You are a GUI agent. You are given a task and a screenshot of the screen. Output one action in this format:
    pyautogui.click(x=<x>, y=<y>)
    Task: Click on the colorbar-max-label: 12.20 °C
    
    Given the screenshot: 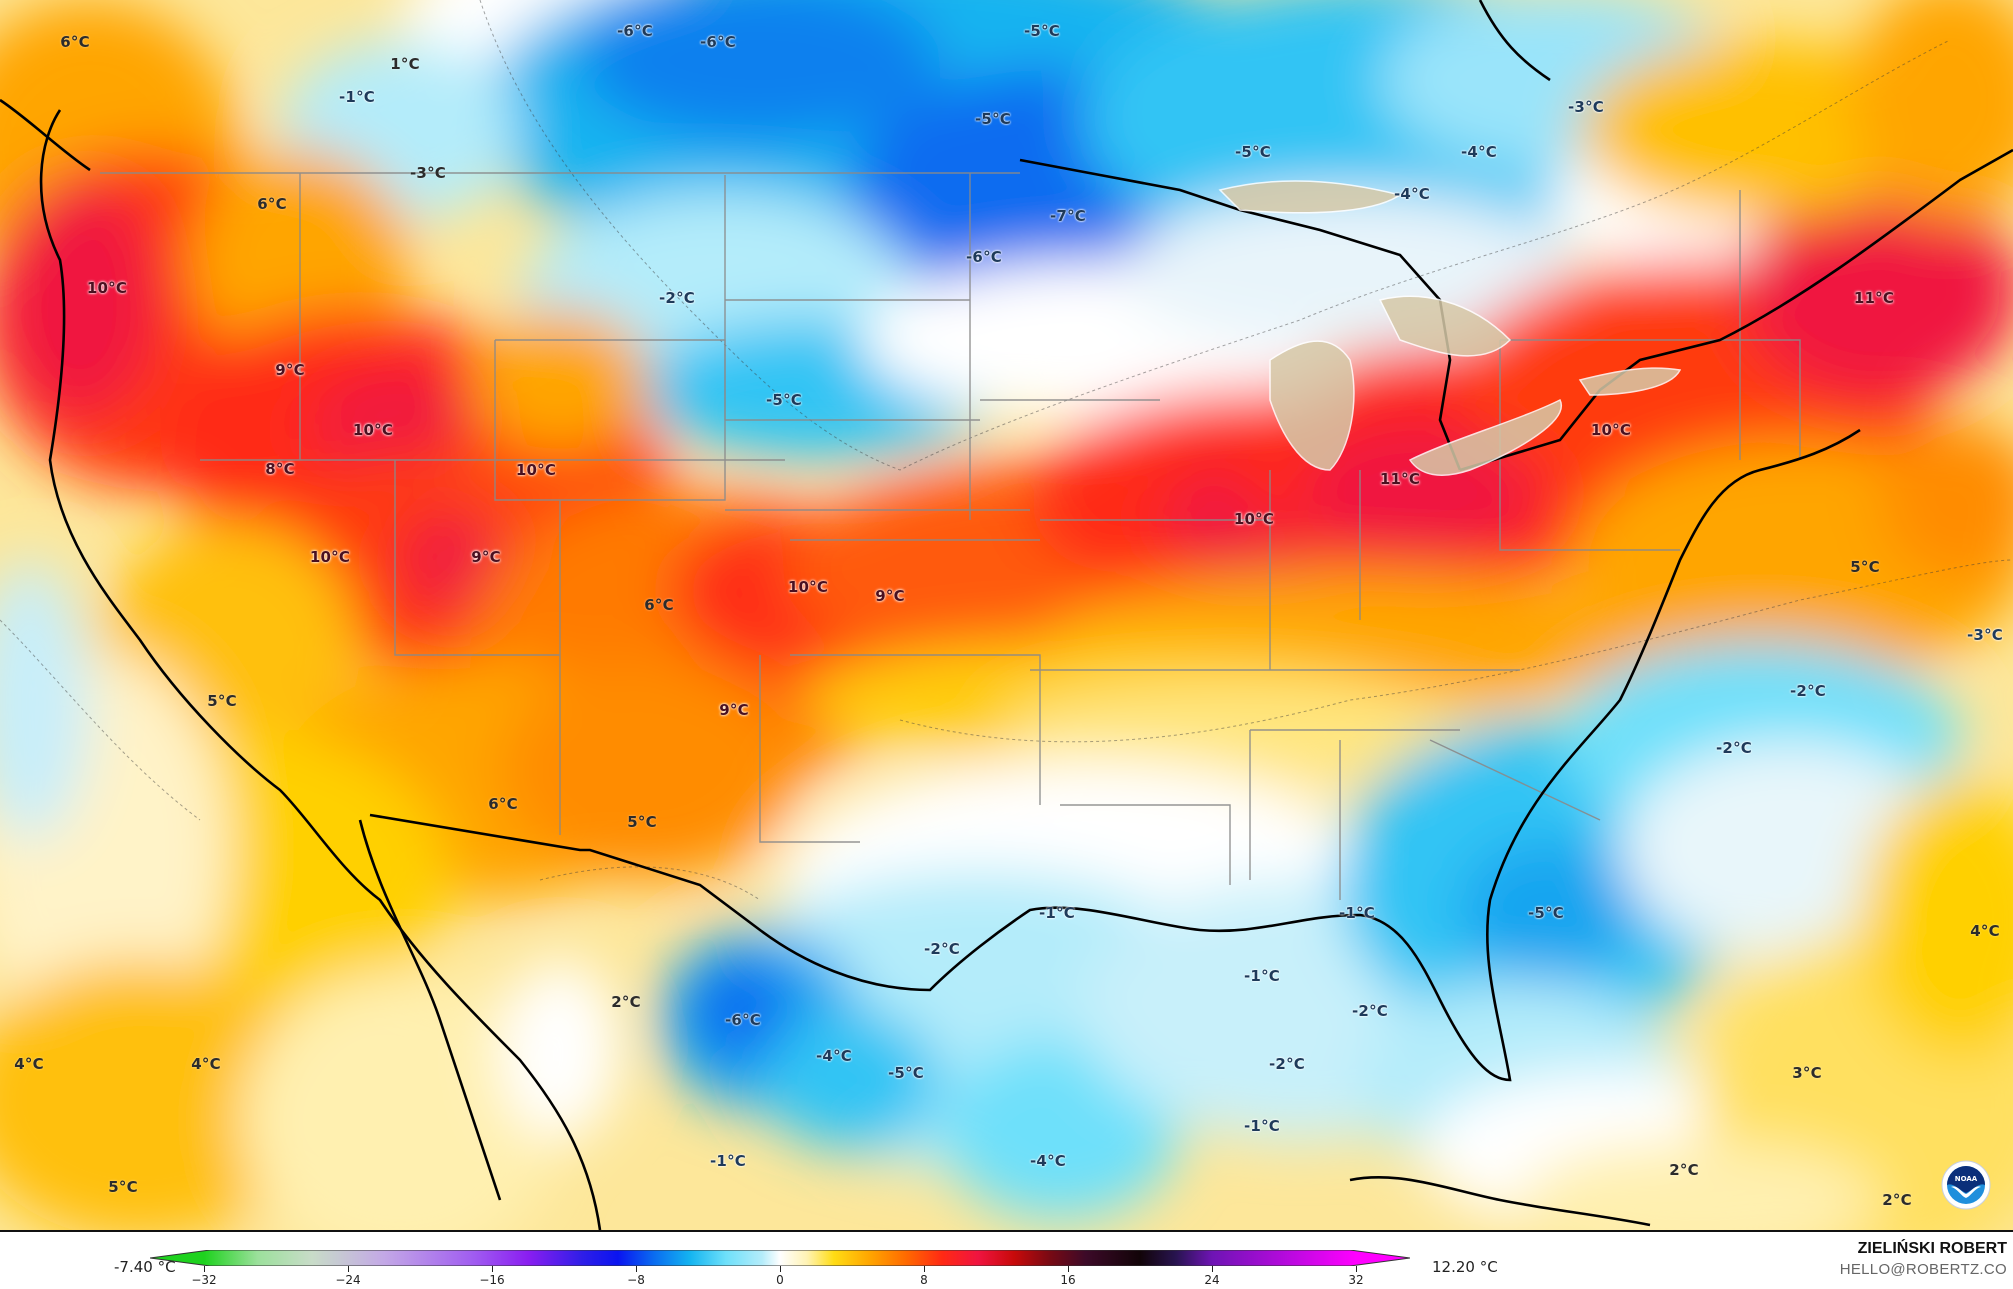 What is the action you would take?
    pyautogui.click(x=1465, y=1267)
    